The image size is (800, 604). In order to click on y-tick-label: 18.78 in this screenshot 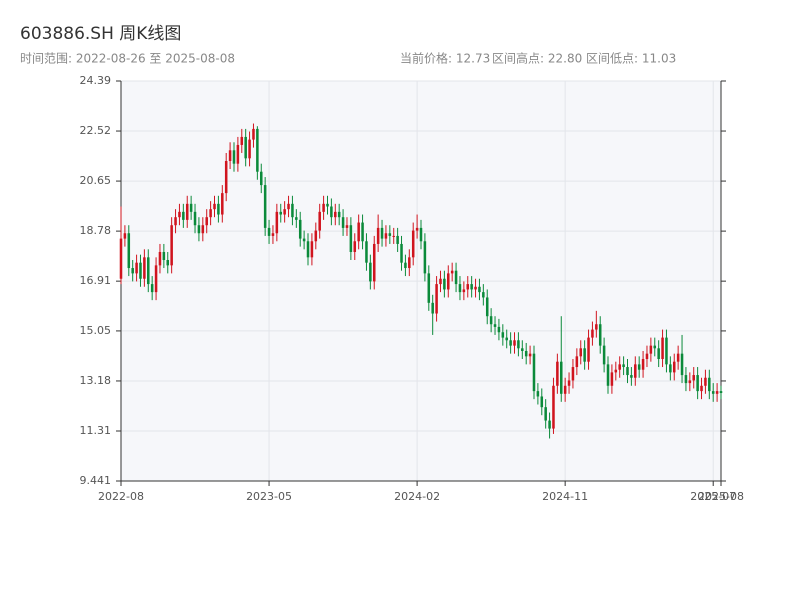, I will do `click(96, 230)`.